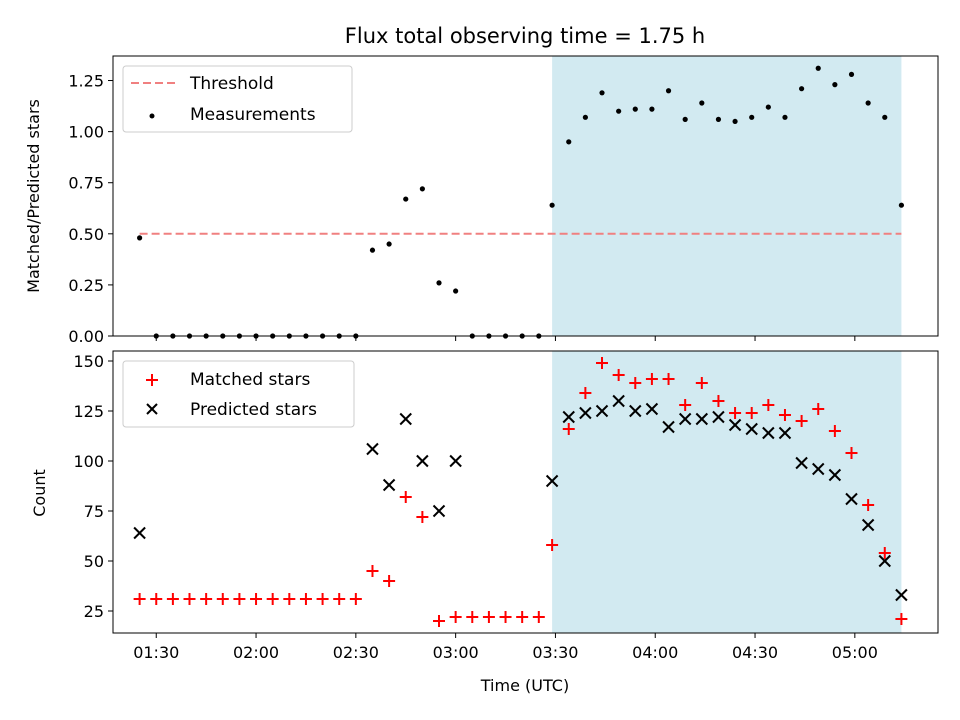 The image size is (960, 720). I want to click on top-x-ticks, so click(505, 338).